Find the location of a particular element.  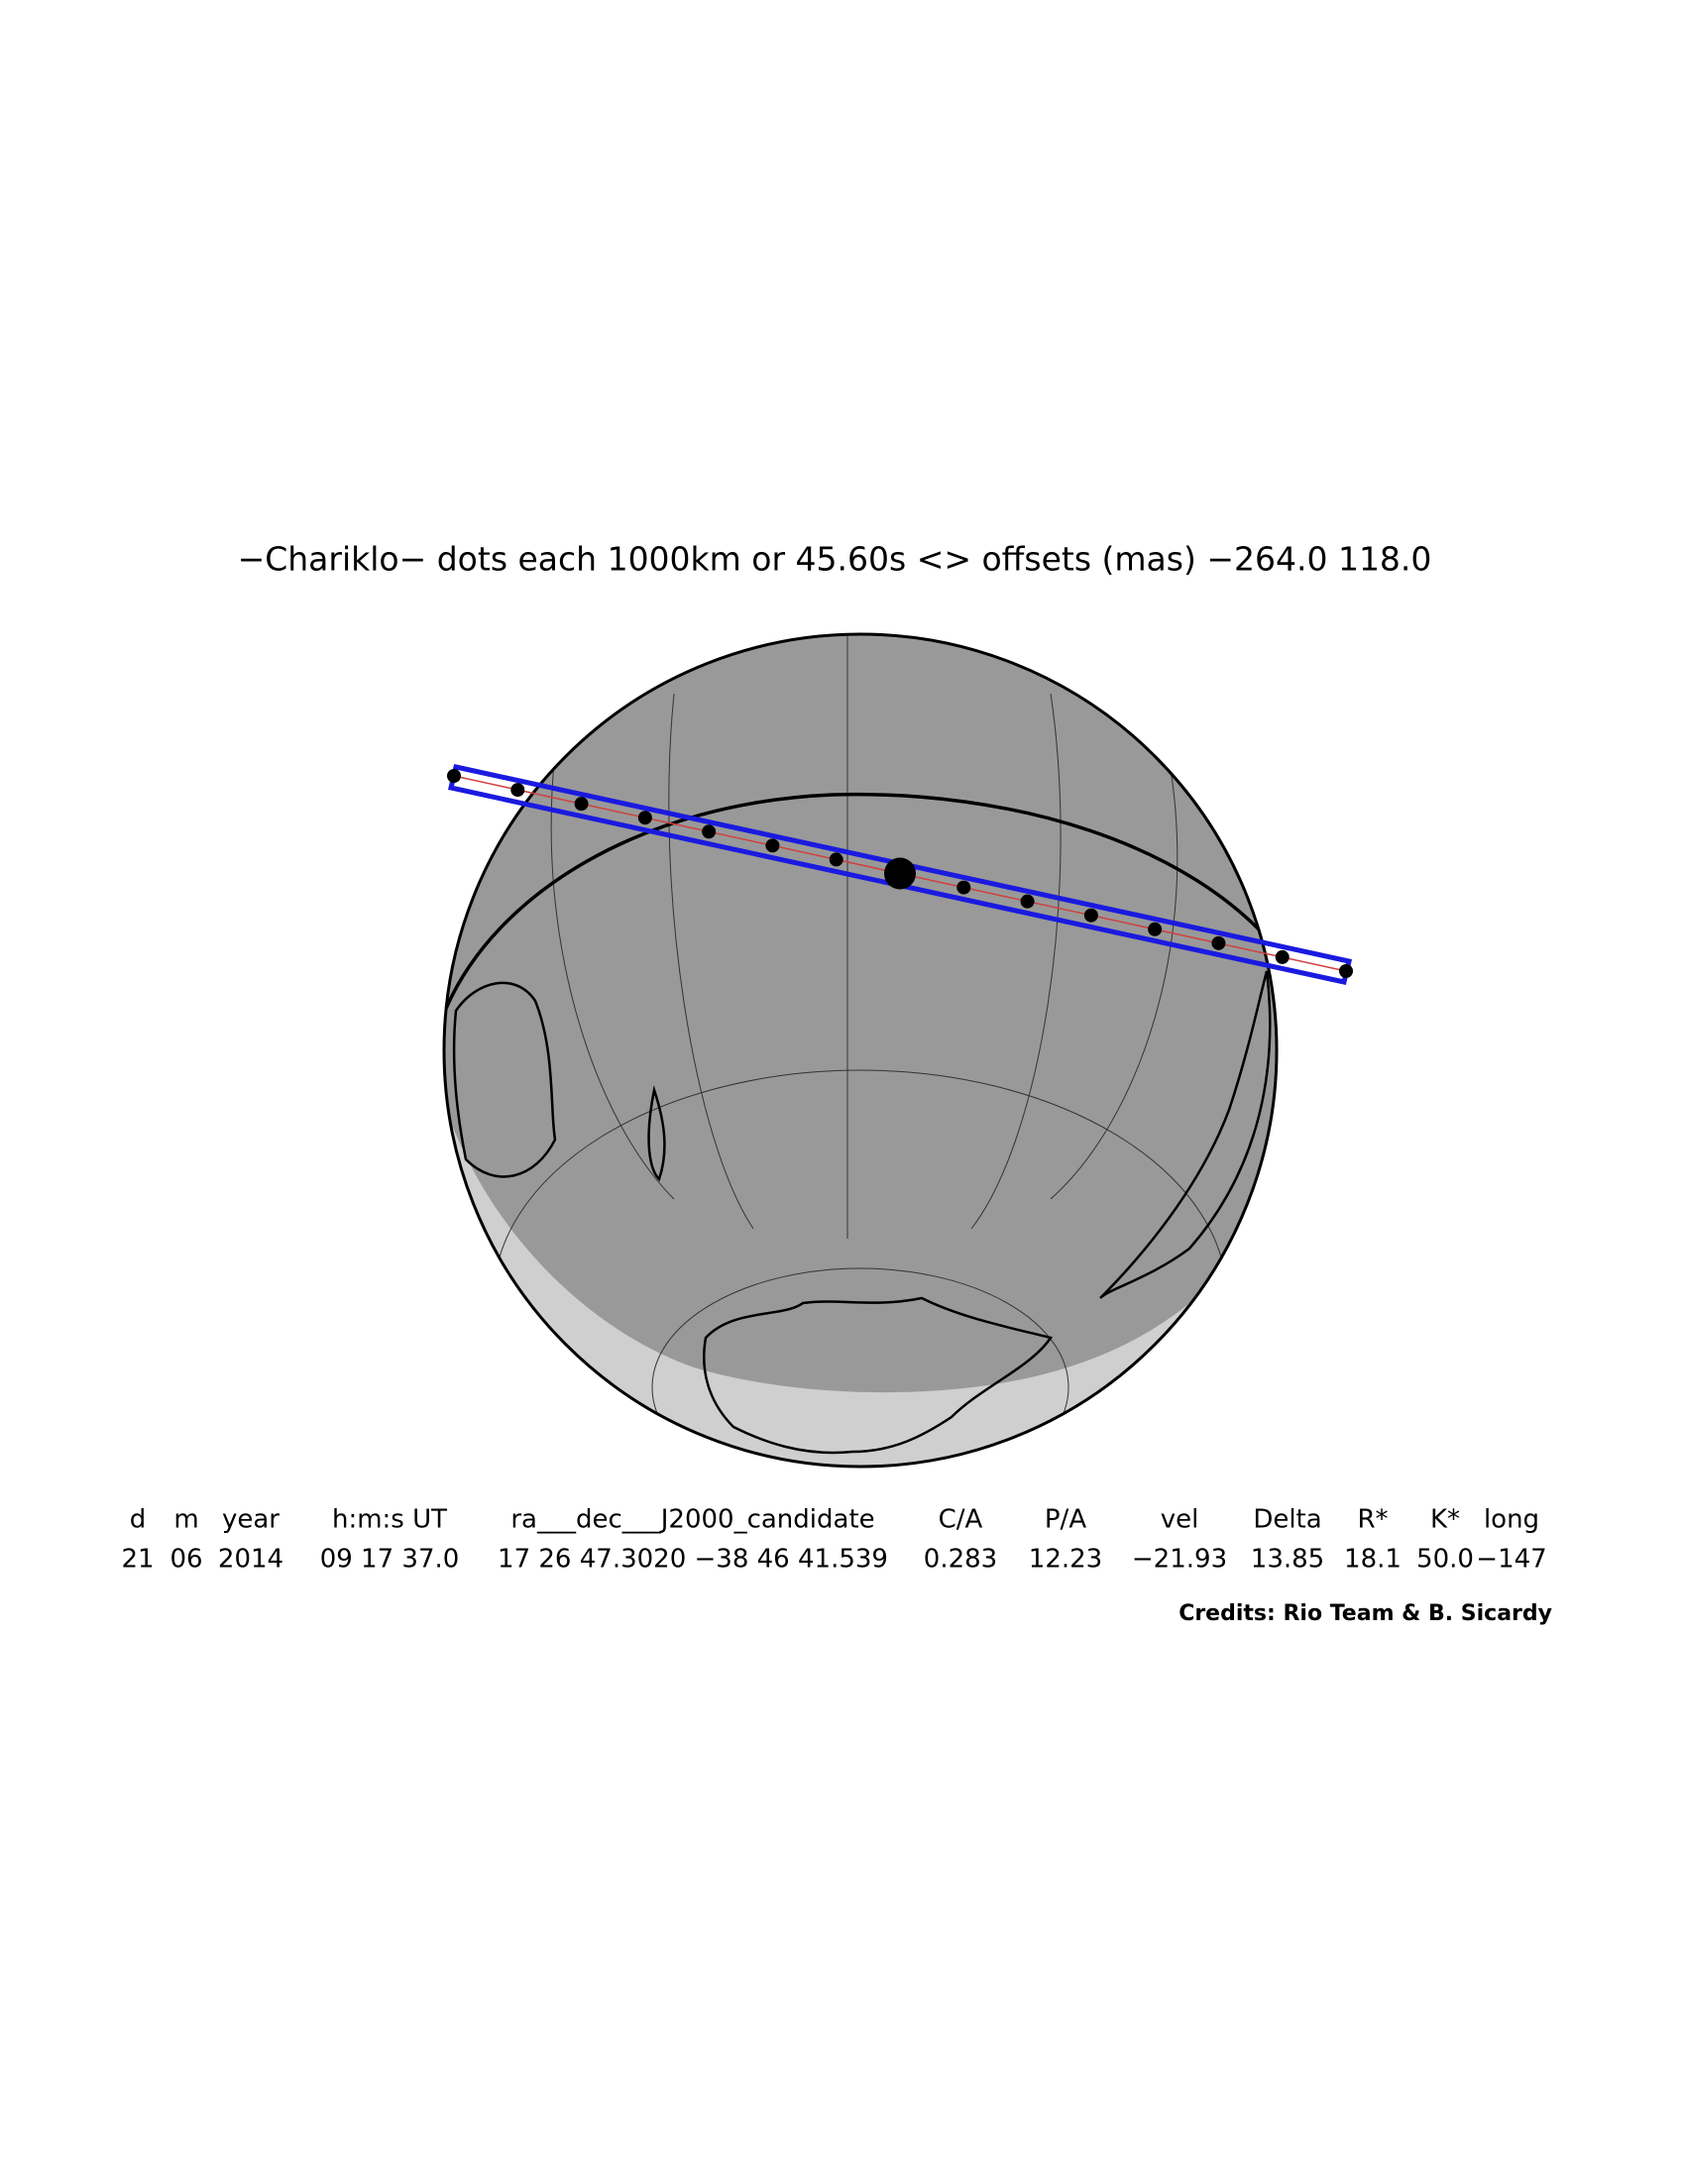

header-cell: vel is located at coordinates (1180, 1520).